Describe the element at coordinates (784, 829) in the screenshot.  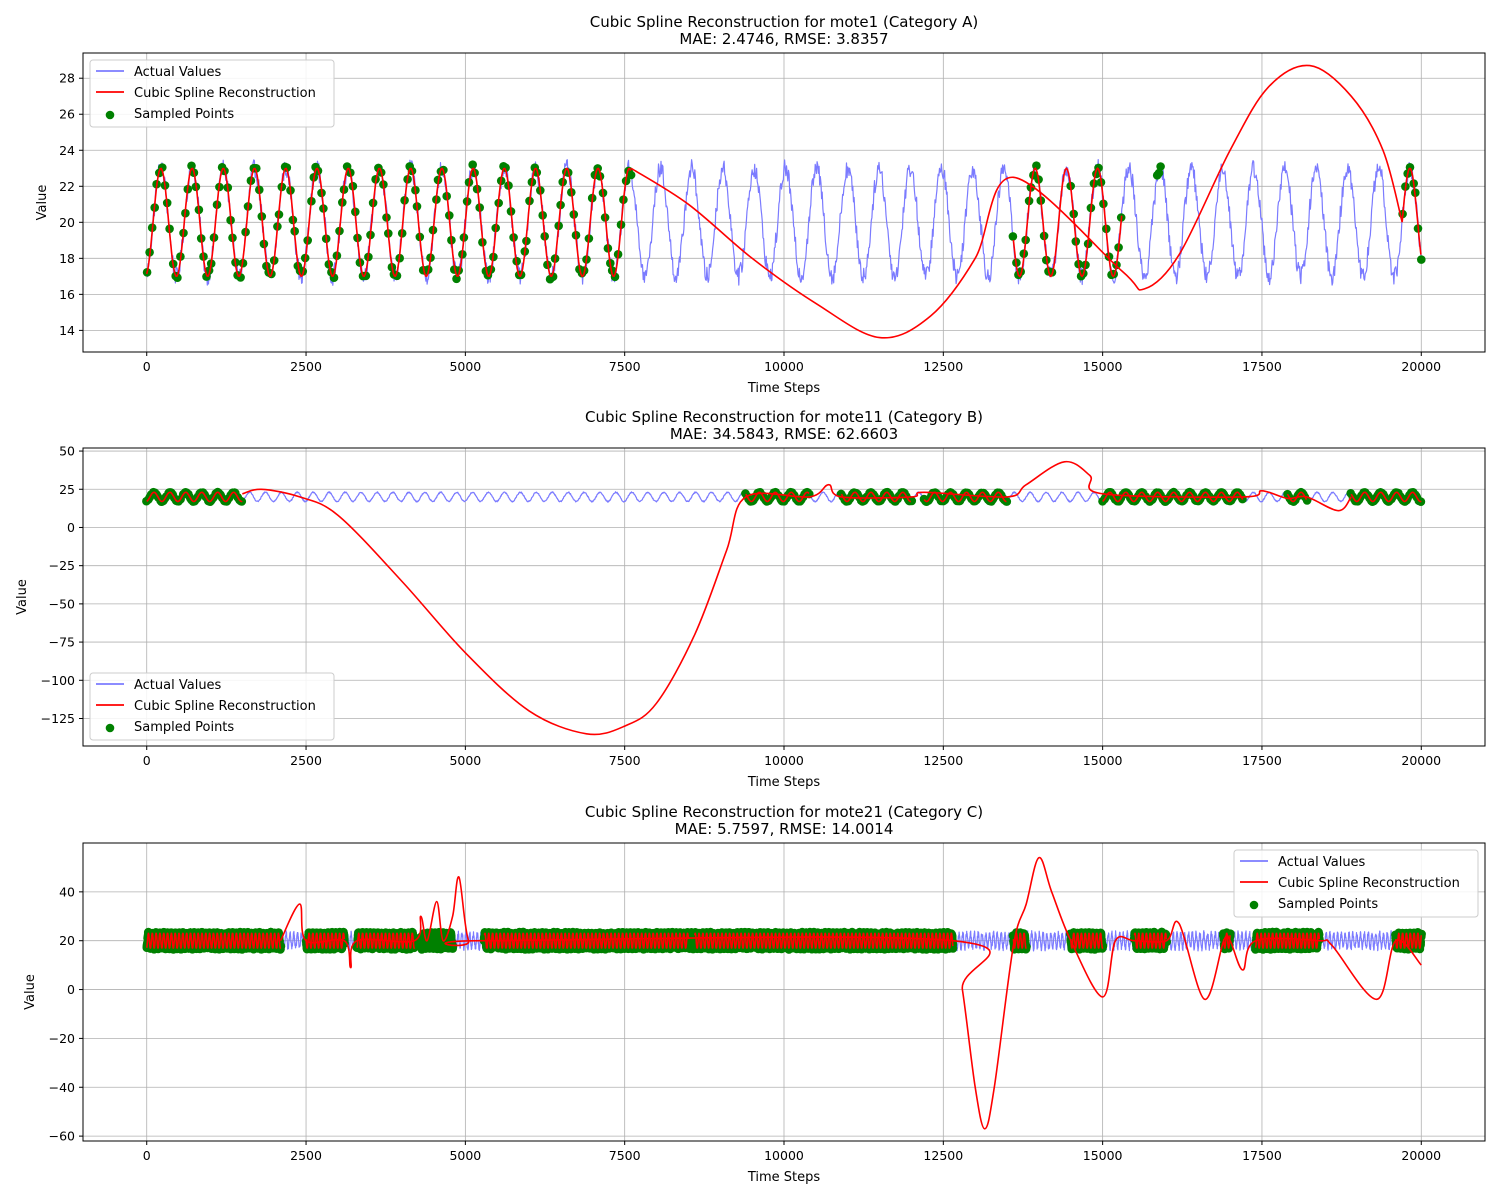
I see `chart-subtitle: MAE: 5.7597, RMSE: 14.0014` at that location.